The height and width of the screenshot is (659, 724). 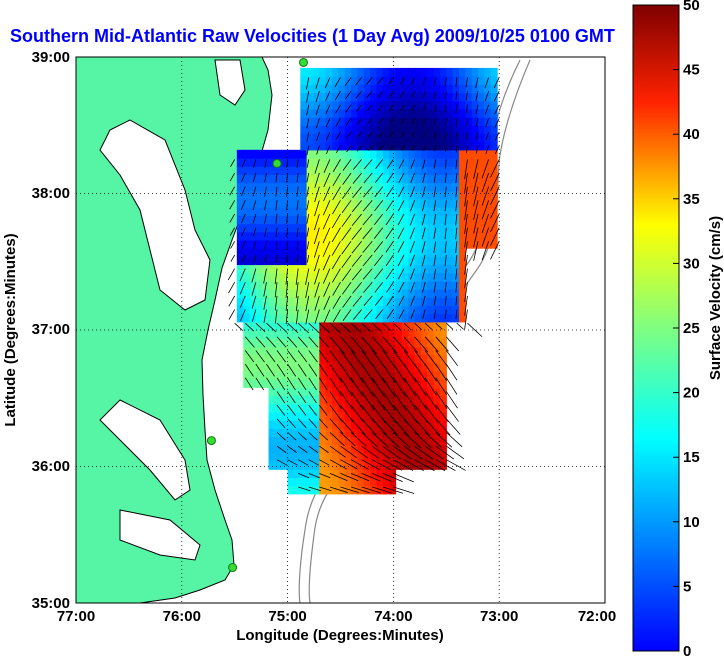 What do you see at coordinates (160, 535) in the screenshot?
I see `bay-water` at bounding box center [160, 535].